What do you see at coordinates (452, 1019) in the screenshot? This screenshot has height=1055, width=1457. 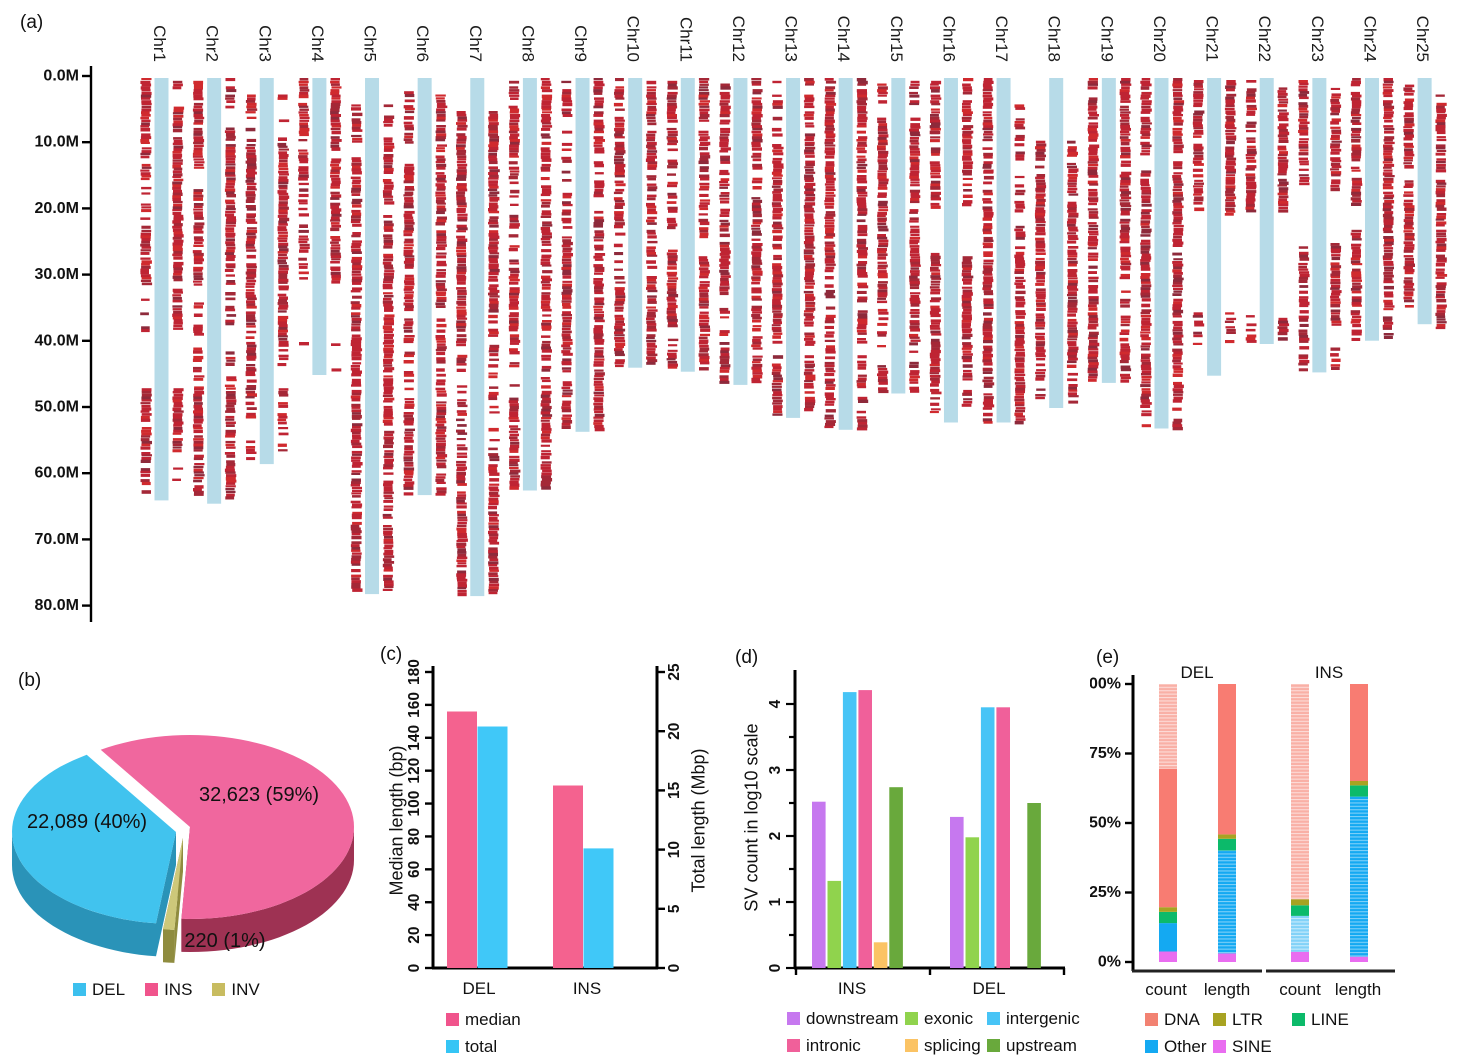 I see `median-swatch-icon` at bounding box center [452, 1019].